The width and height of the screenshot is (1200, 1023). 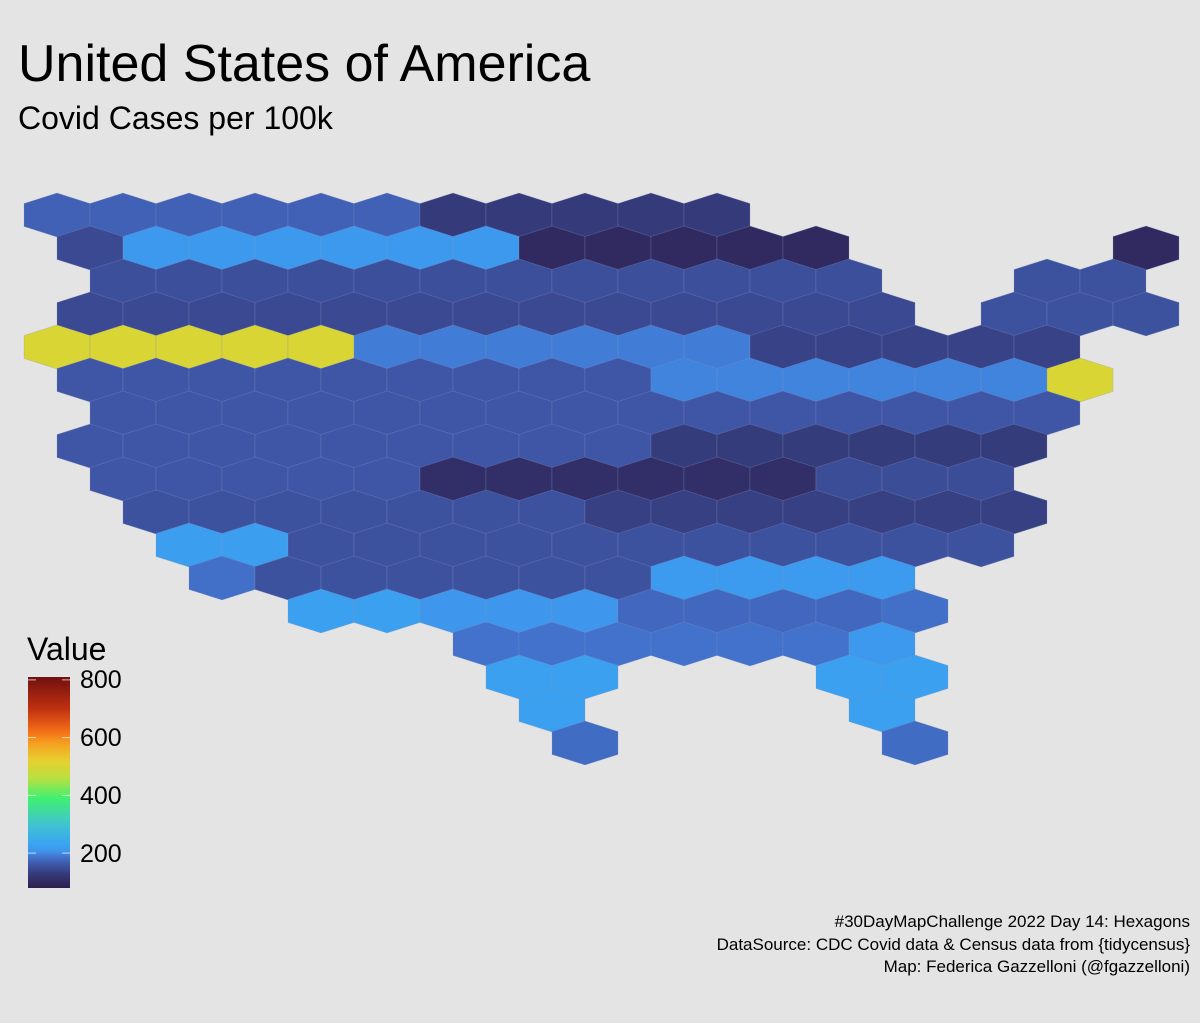 I want to click on map-title: United States of America, so click(x=304, y=64).